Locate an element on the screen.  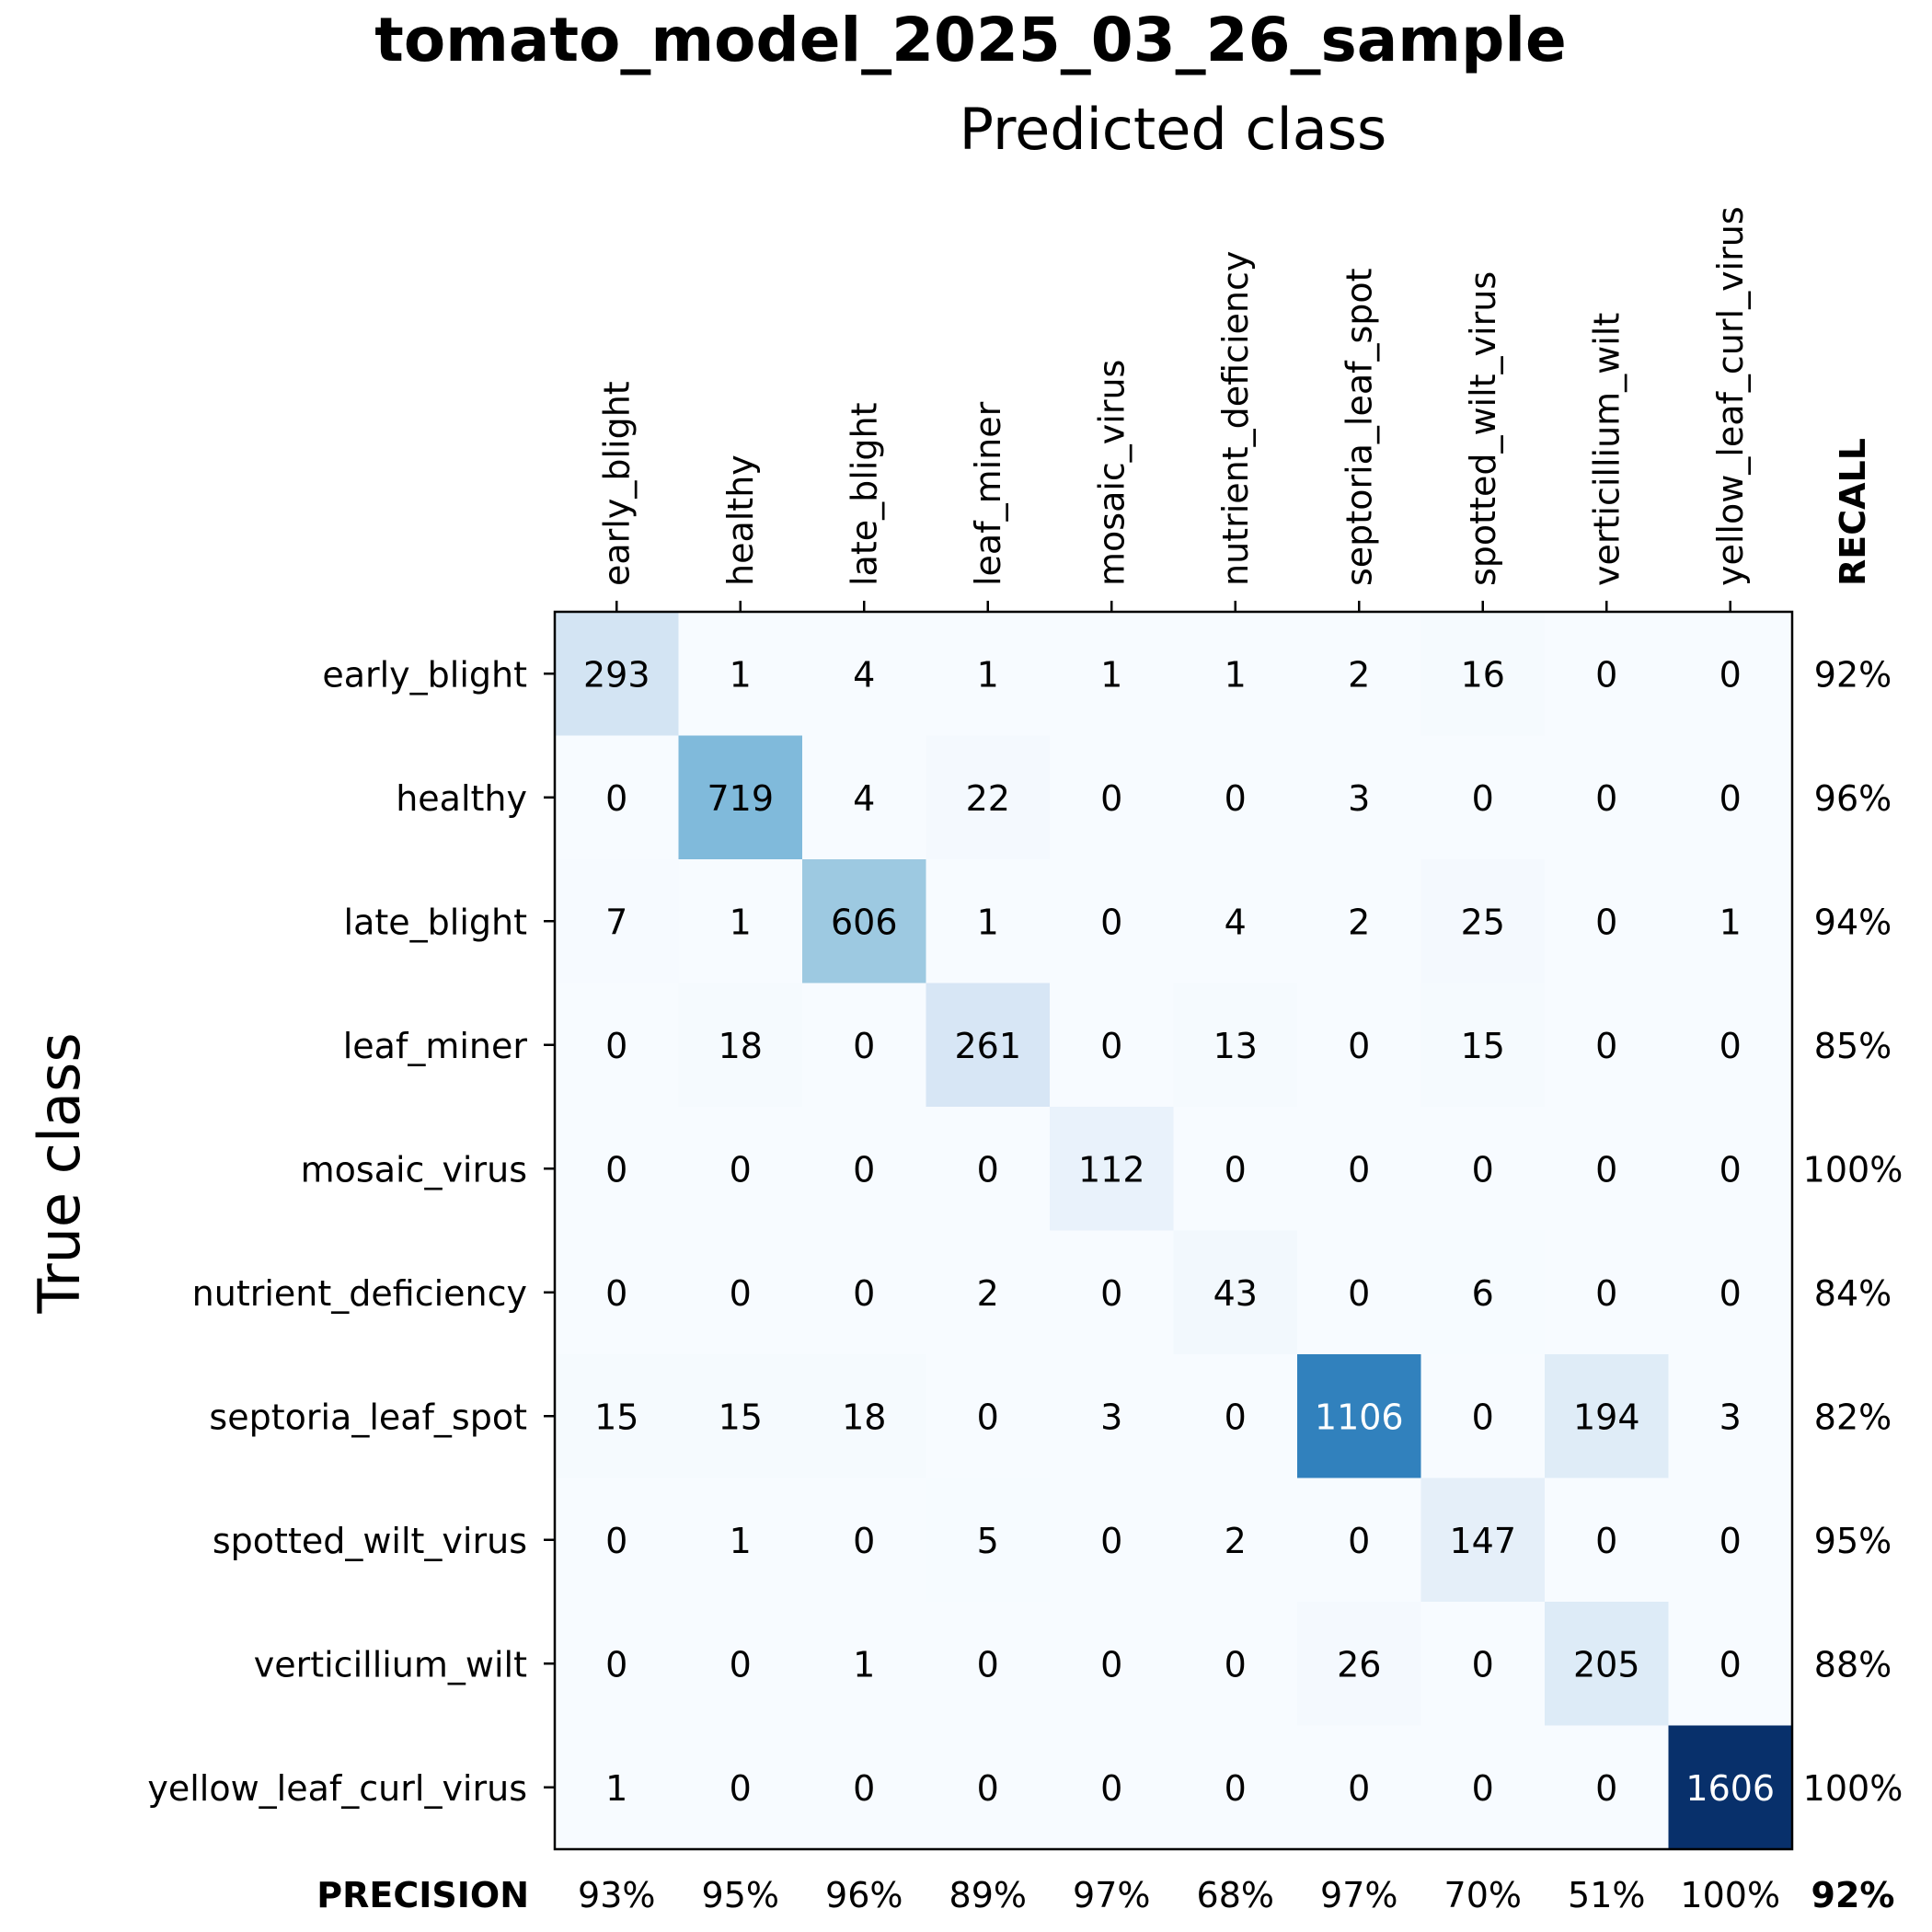
cell-value: 606 is located at coordinates (864, 922).